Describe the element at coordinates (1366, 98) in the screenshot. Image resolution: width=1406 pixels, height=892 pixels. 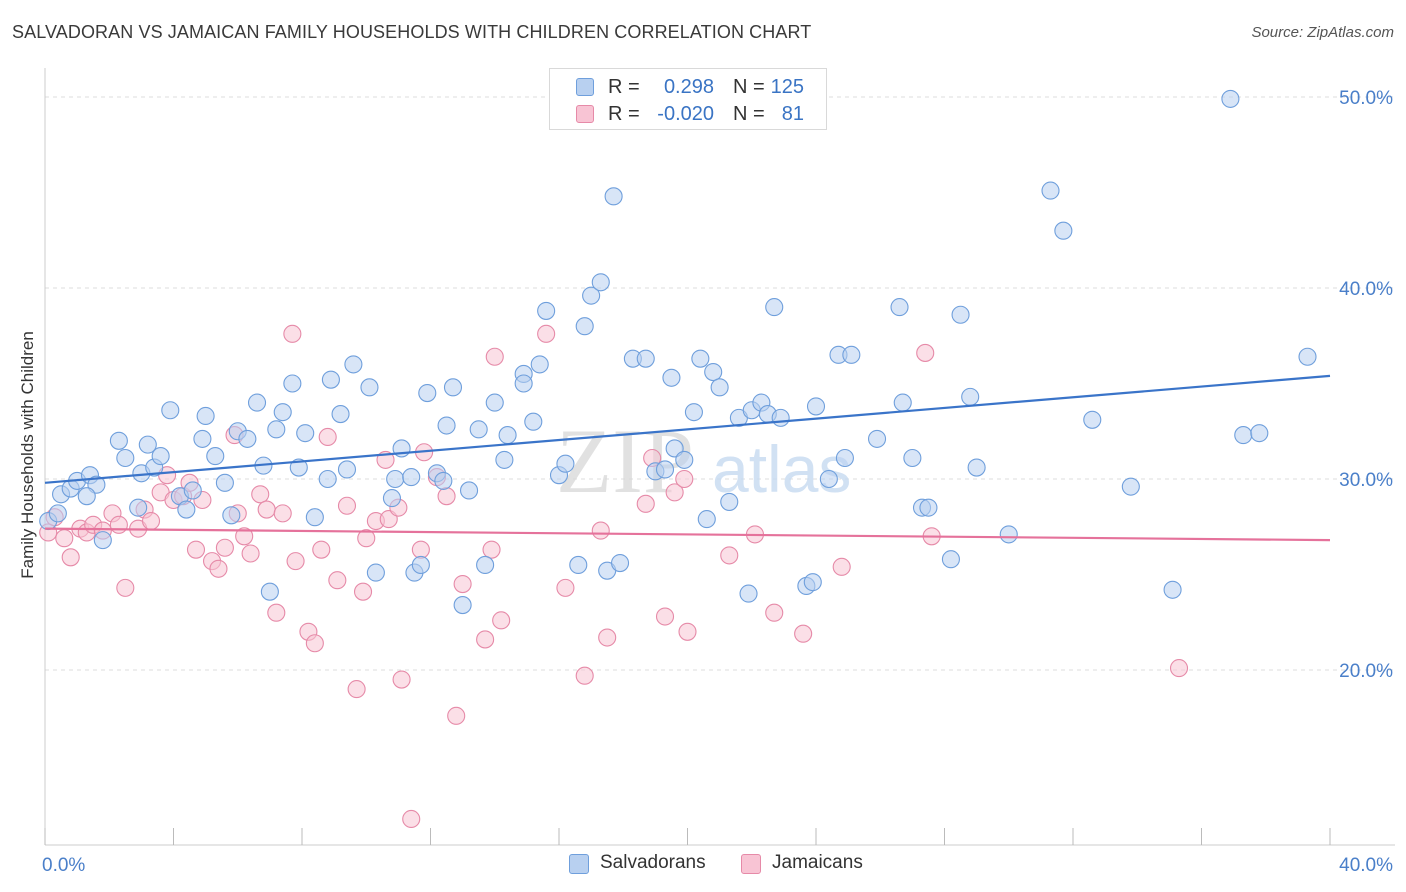
I see `y-tick-label: 50.0%` at that location.